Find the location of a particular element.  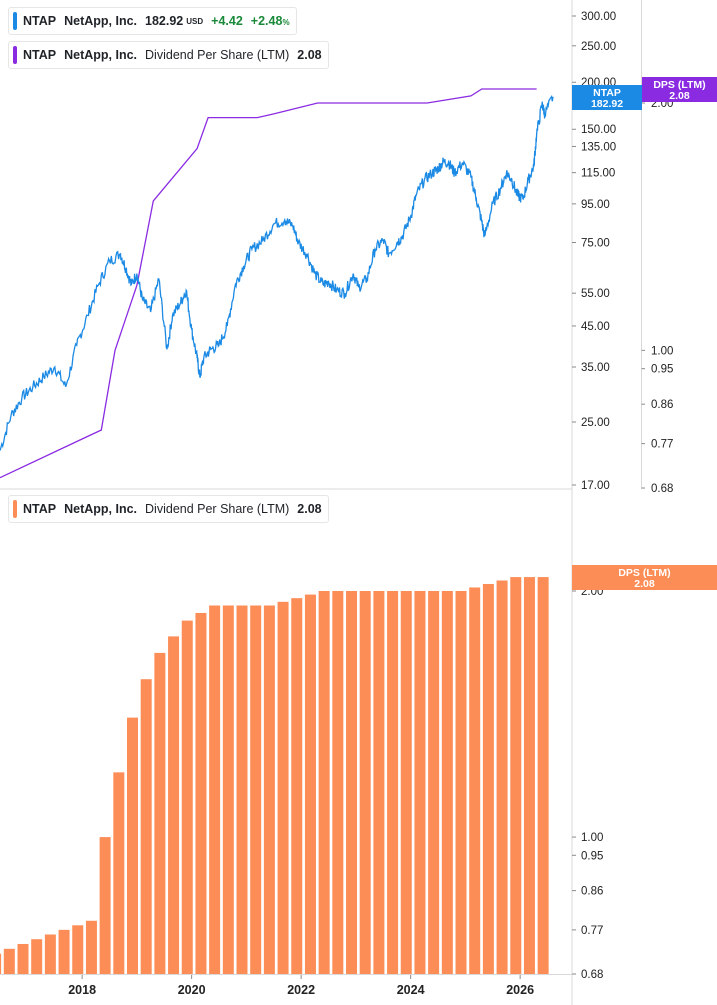

dps-bottom-badge-bg is located at coordinates (644, 577).